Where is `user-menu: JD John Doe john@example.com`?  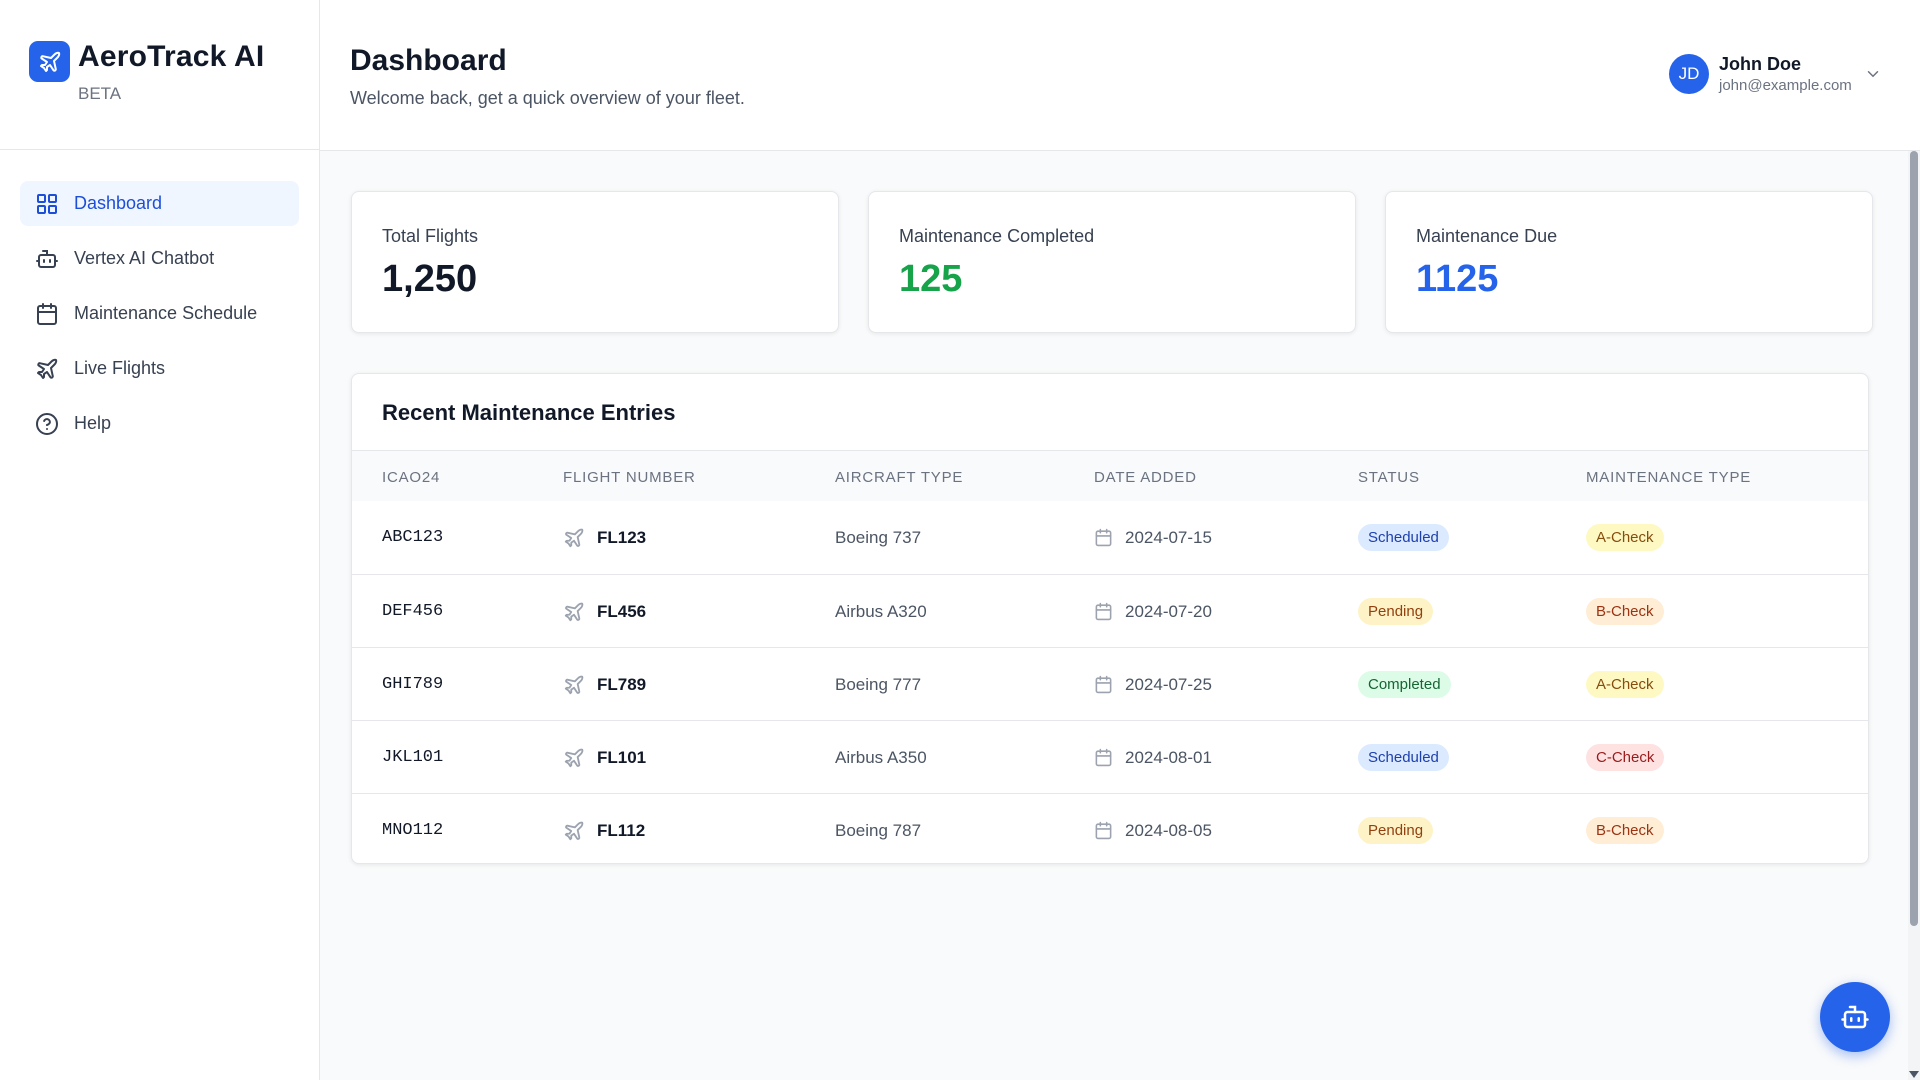
user-menu: JD John Doe john@example.com is located at coordinates (1775, 74).